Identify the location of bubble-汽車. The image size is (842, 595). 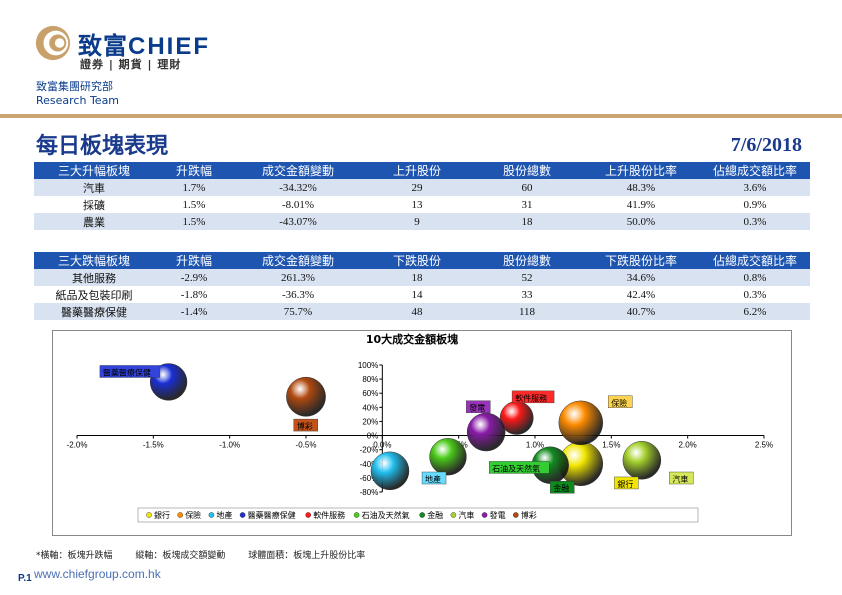
(642, 460).